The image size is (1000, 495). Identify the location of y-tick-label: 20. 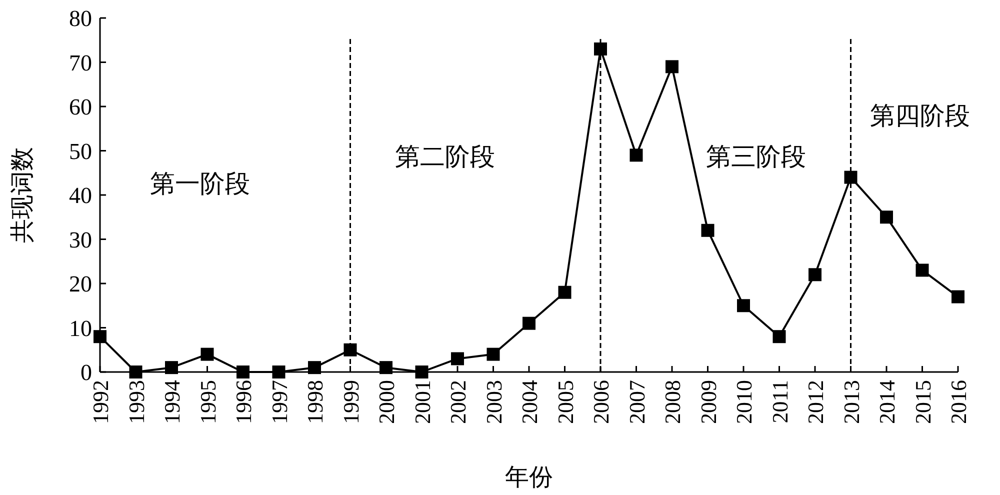
(80, 284).